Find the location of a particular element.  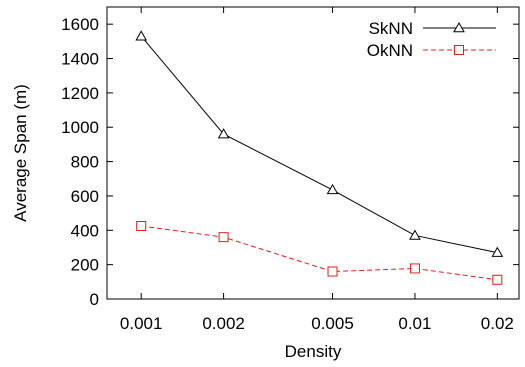

y-tick-label: 1600 is located at coordinates (80, 24).